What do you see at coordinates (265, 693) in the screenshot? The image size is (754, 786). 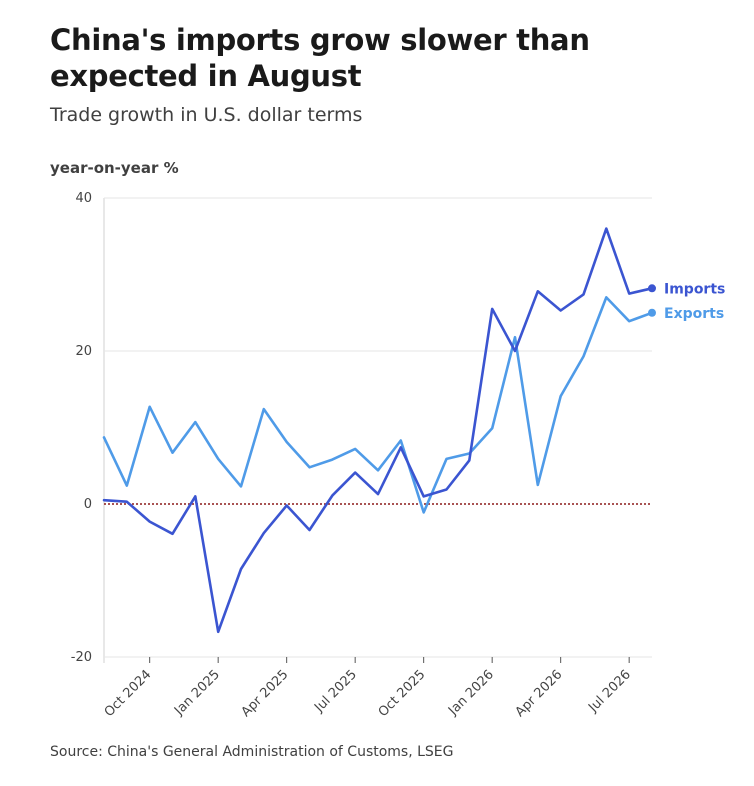 I see `x-tick-label: Apr 2025` at bounding box center [265, 693].